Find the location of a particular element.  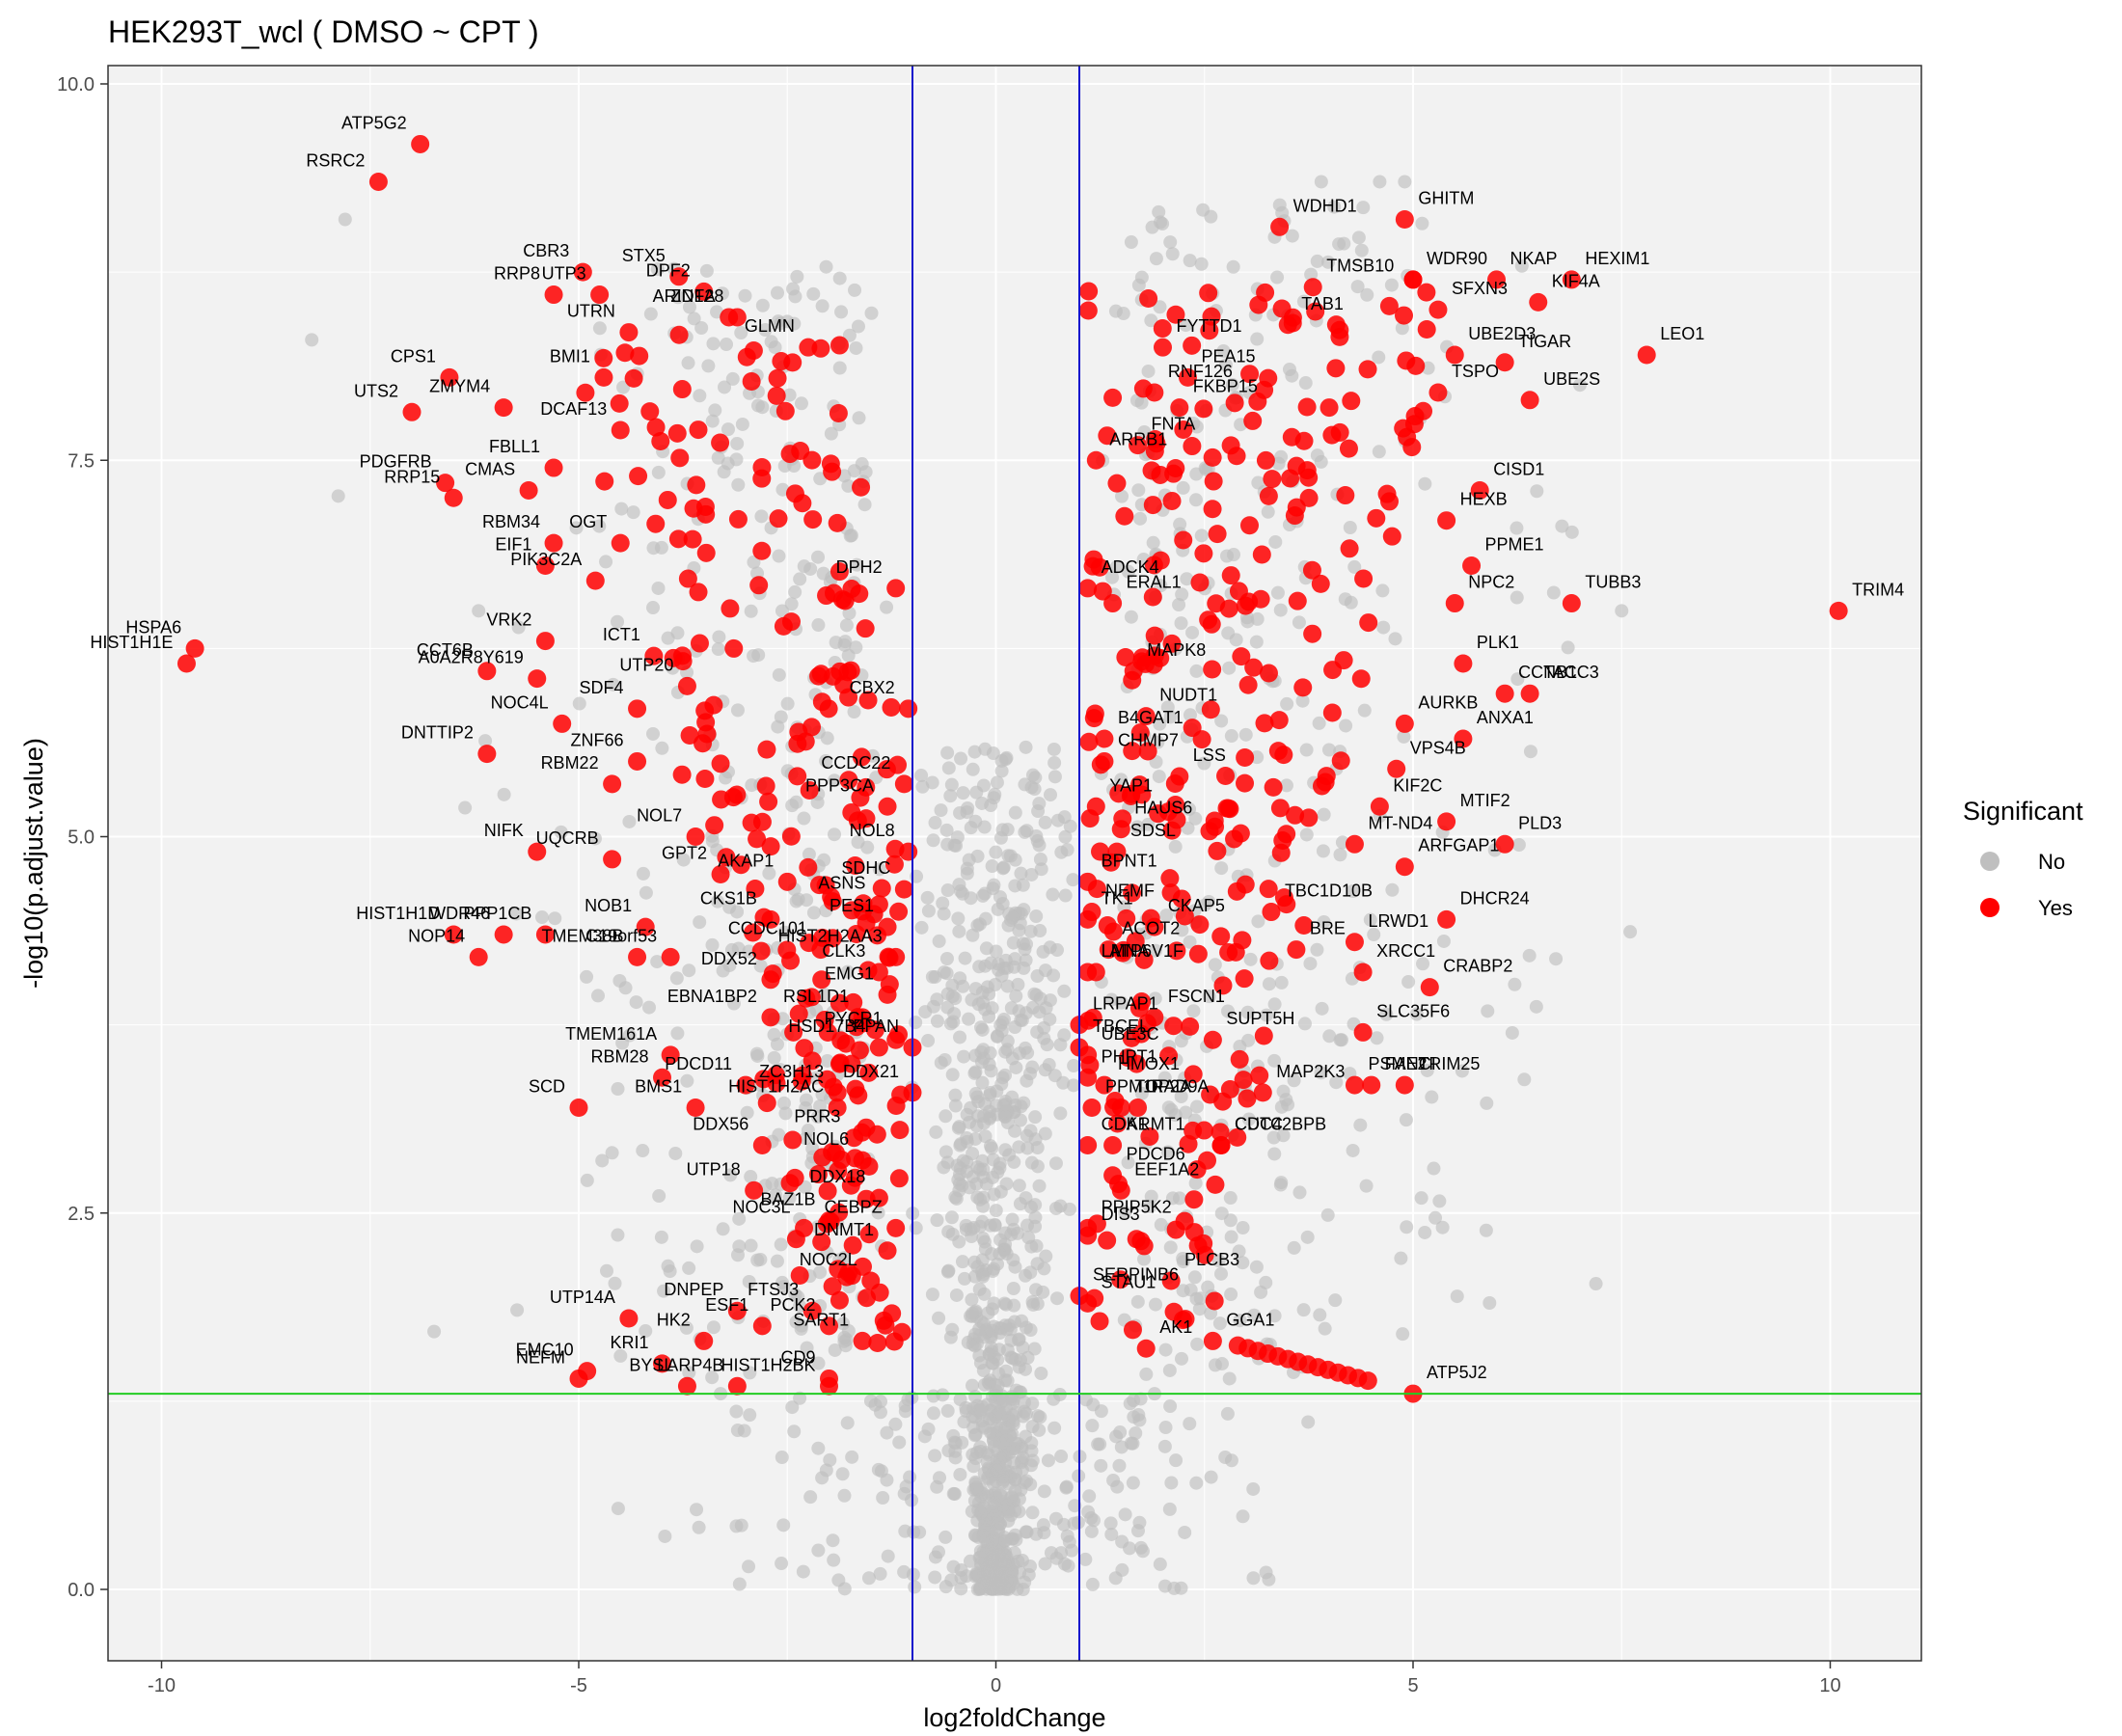

gene-label: NEMF is located at coordinates (1130, 892).